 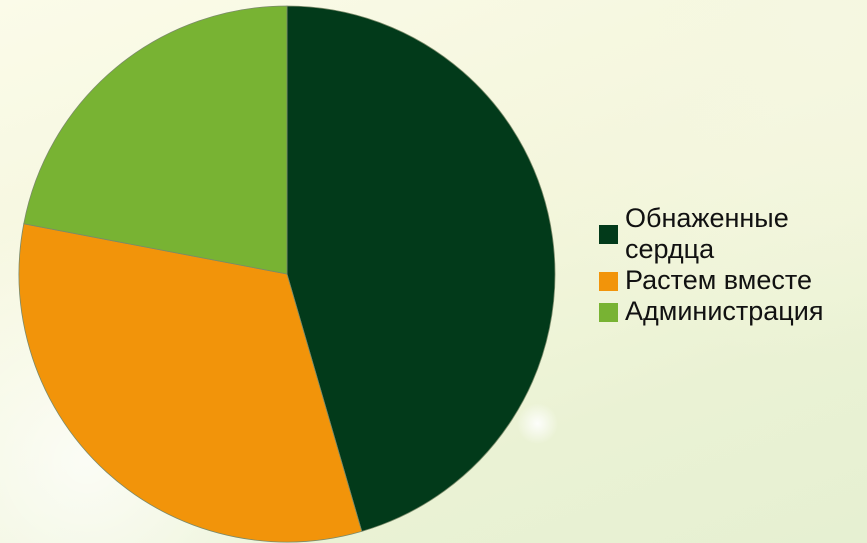 I want to click on legend-item-2: Растем вместе, so click(x=733, y=280).